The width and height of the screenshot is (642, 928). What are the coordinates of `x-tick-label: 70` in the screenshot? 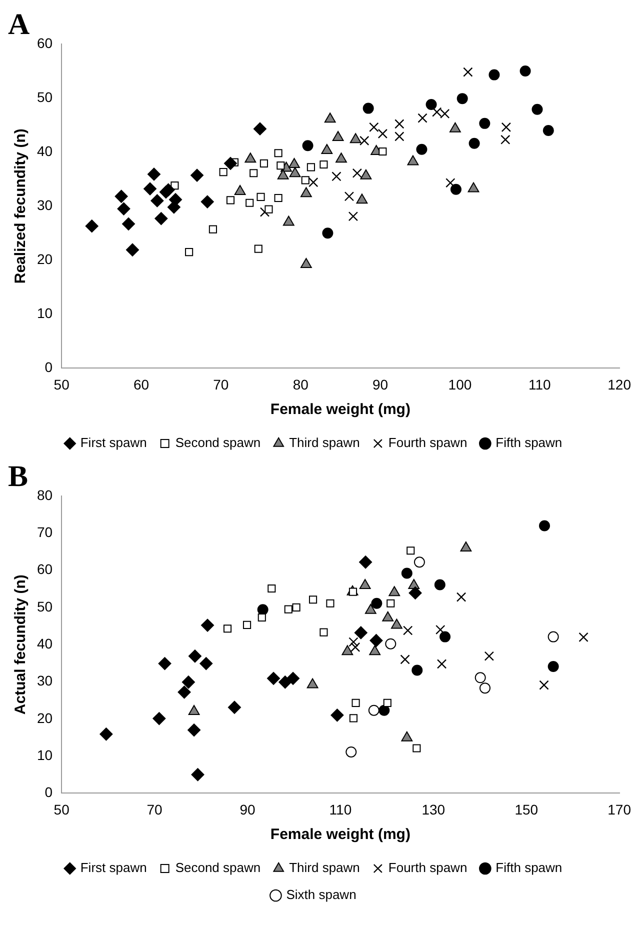 It's located at (154, 809).